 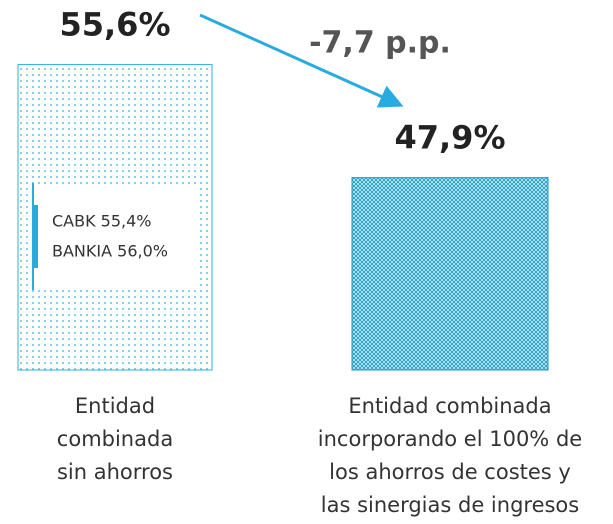 What do you see at coordinates (450, 439) in the screenshot?
I see `category-label: incorporando el 100% de` at bounding box center [450, 439].